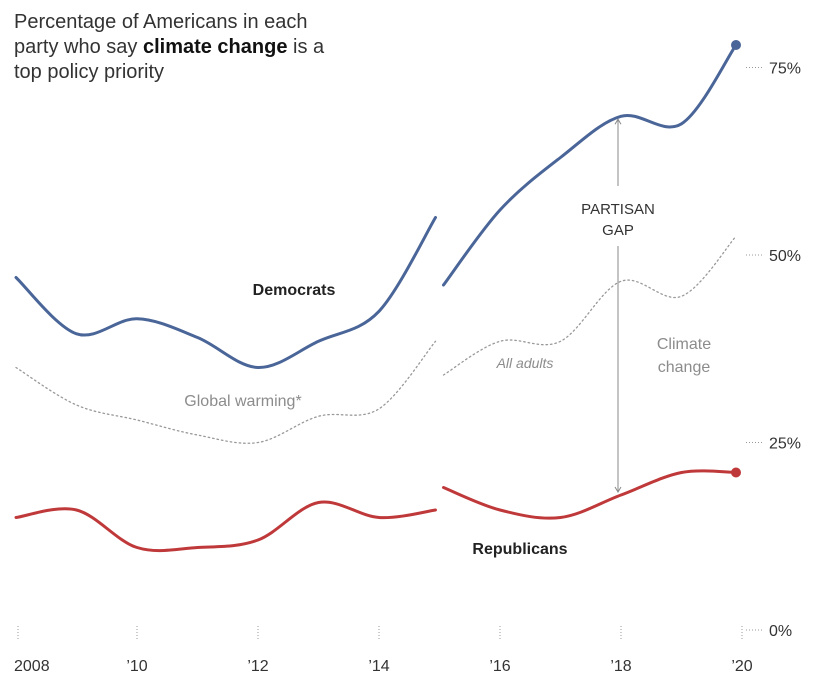 Image resolution: width=817 pixels, height=683 pixels. I want to click on democrats-label: Democrats, so click(294, 290).